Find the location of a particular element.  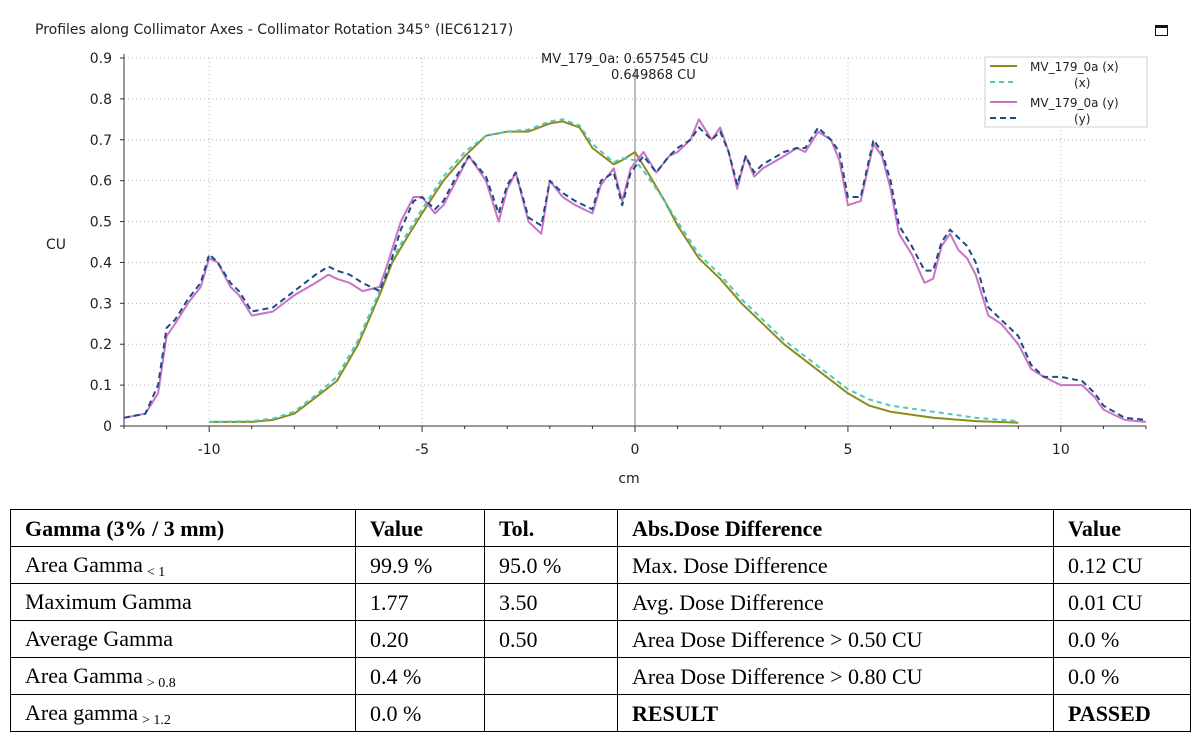

gamma-tol: 0.50 is located at coordinates (551, 639).